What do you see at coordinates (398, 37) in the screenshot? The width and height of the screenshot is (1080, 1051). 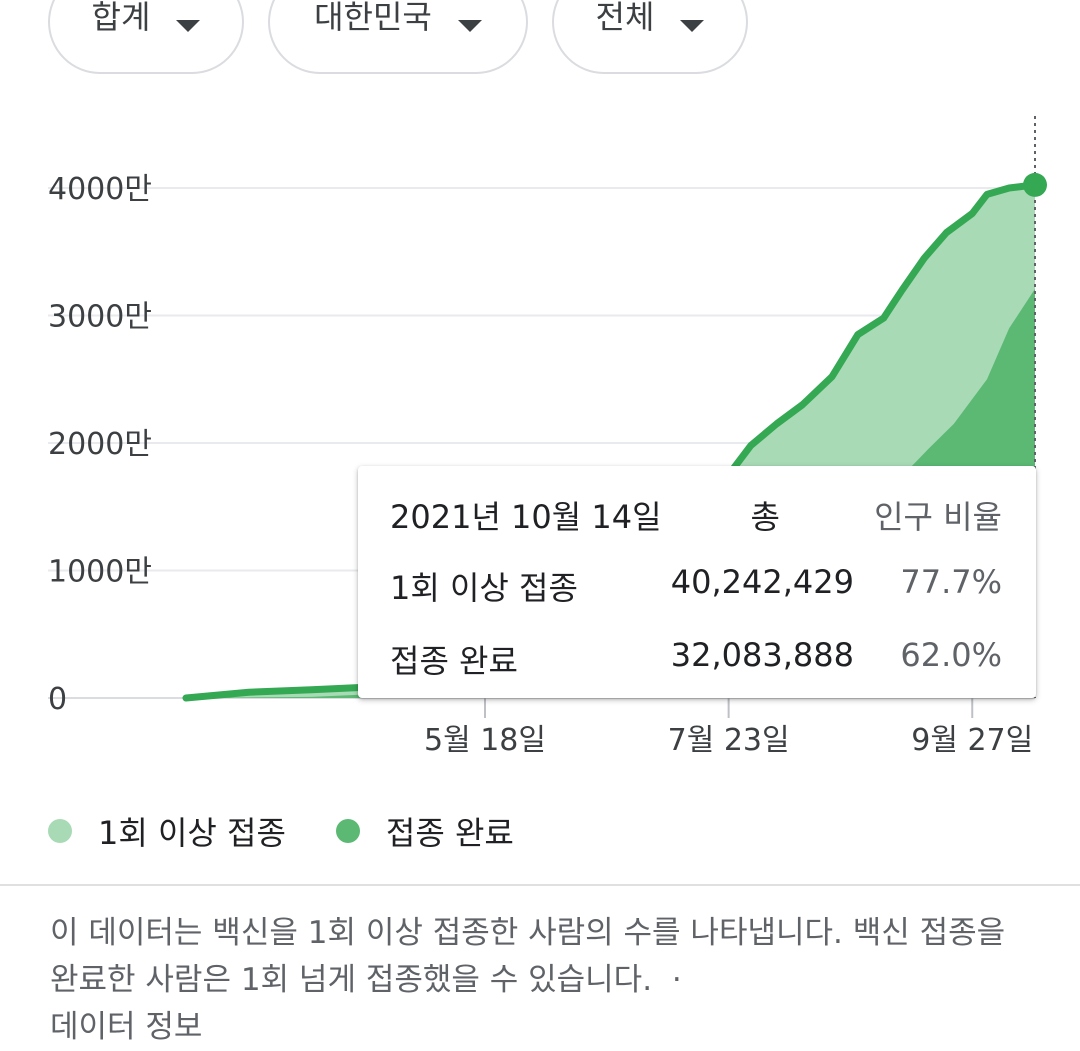 I see `filter-country-chip: 대한민국` at bounding box center [398, 37].